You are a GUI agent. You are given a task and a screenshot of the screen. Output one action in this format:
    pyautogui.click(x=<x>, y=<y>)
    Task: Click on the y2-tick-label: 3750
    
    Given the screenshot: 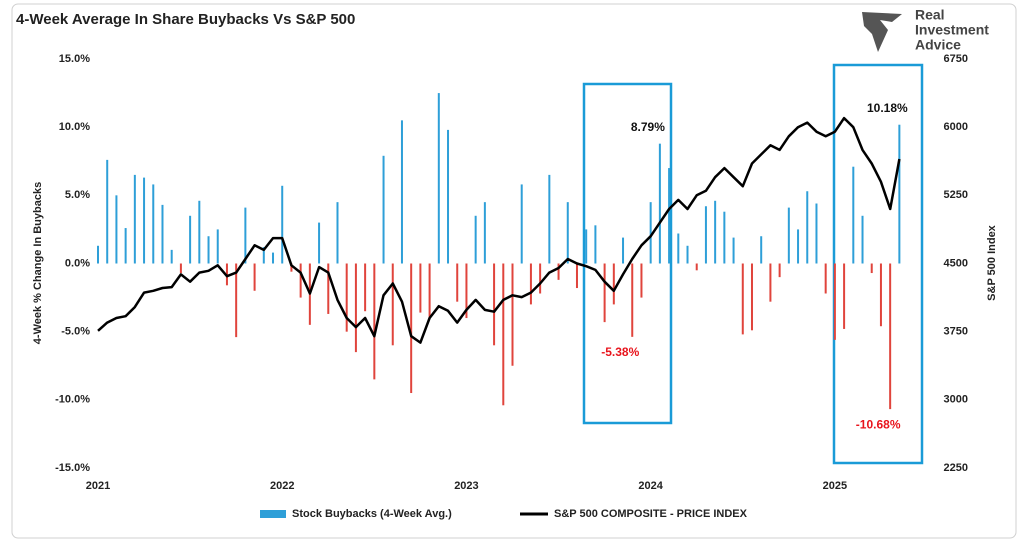 What is the action you would take?
    pyautogui.click(x=956, y=332)
    